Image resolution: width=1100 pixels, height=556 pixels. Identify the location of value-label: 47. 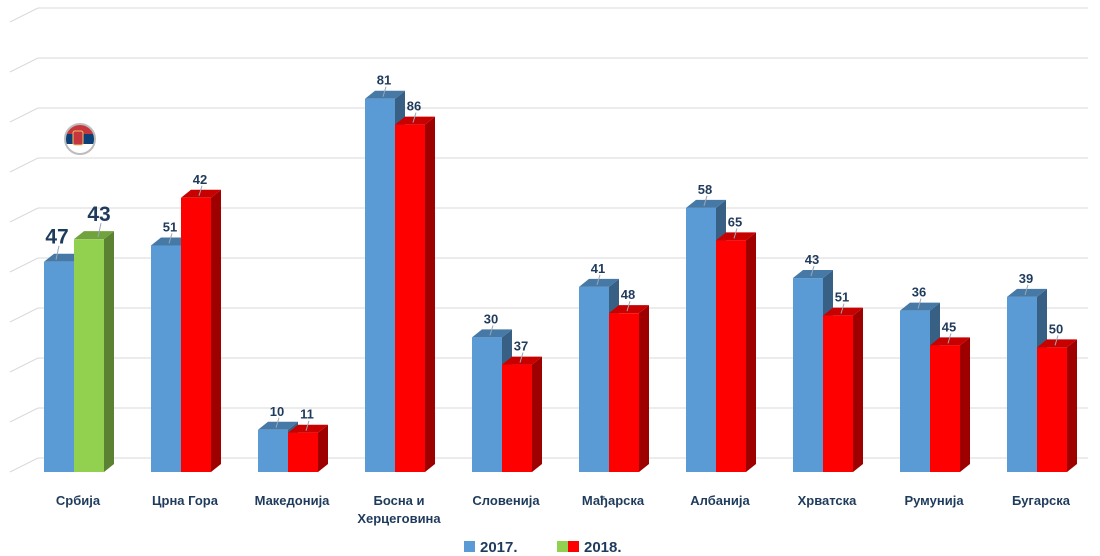
(56, 237).